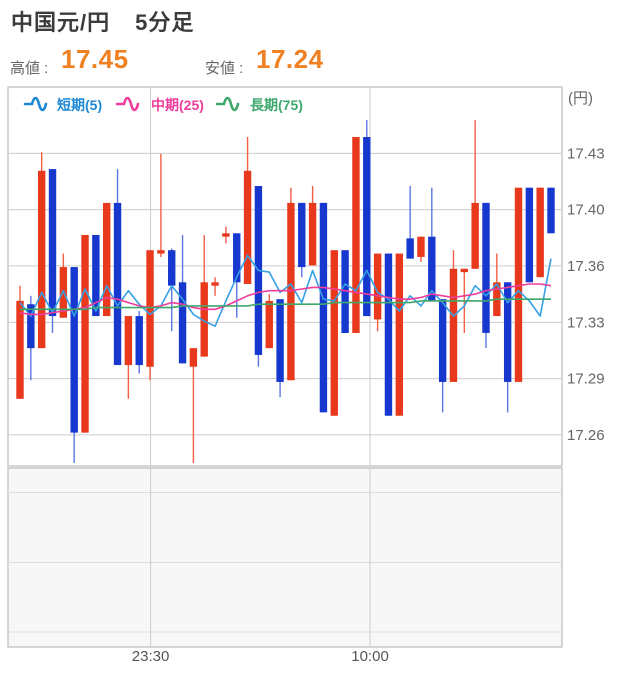 The width and height of the screenshot is (630, 675). I want to click on y-tick-label: 17.29, so click(586, 379).